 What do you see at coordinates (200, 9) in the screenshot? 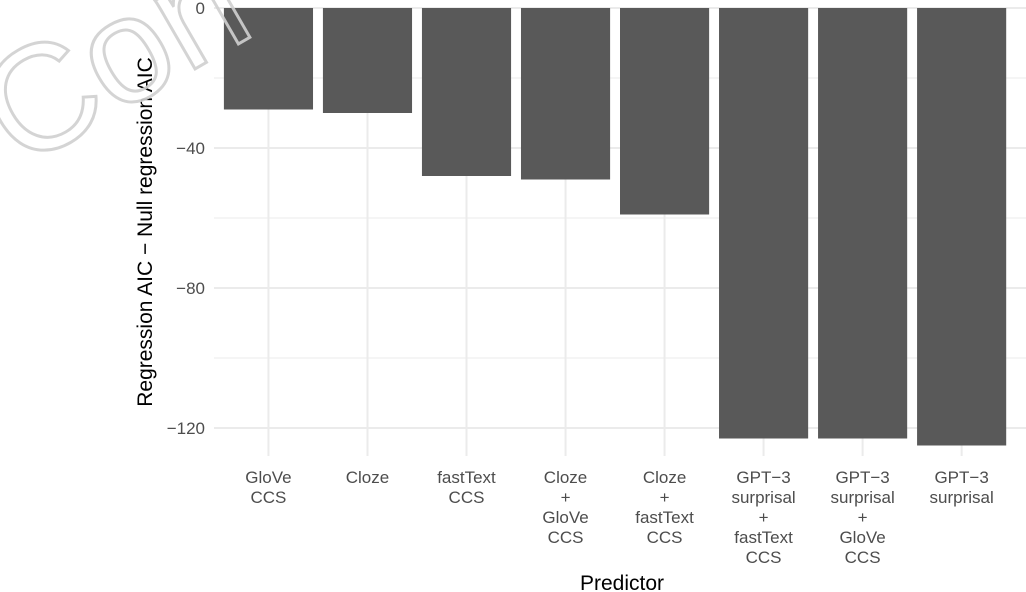
I see `y-tick-label: 0` at bounding box center [200, 9].